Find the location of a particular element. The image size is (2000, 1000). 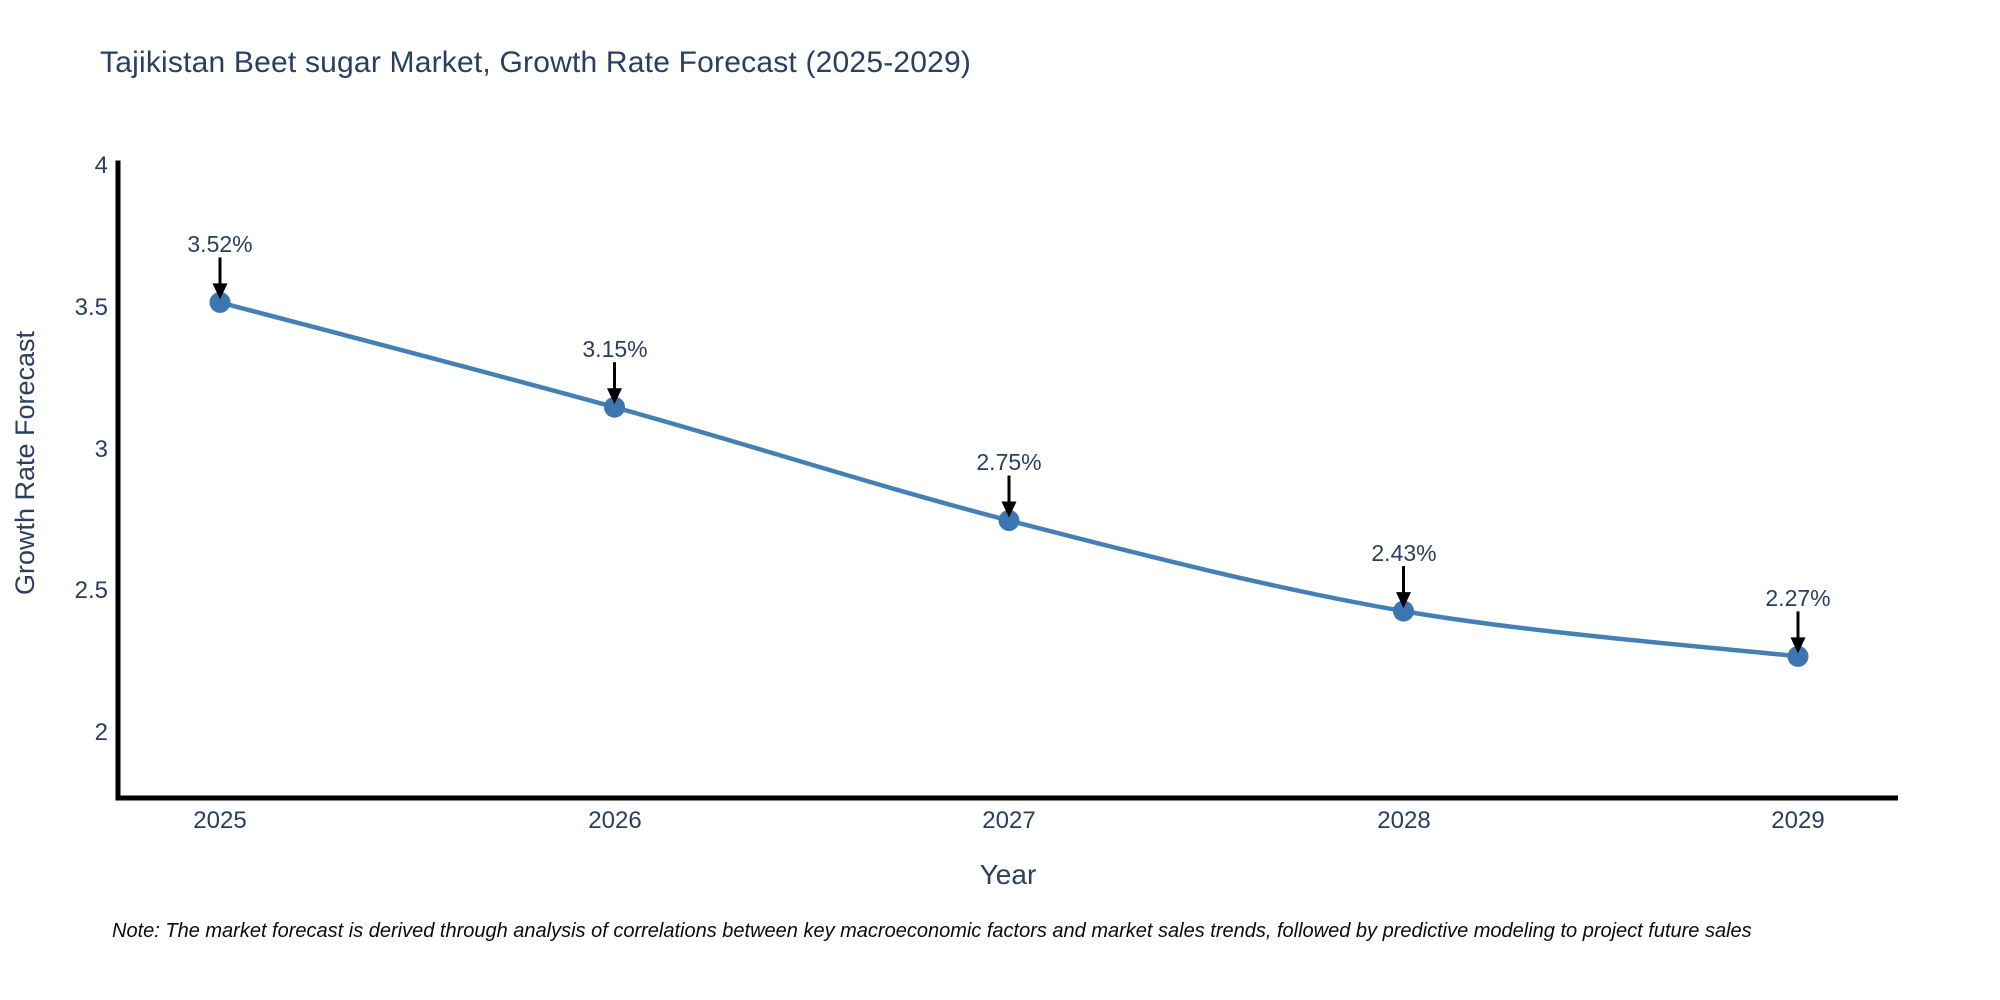

data-point-value-label: 3.52% is located at coordinates (220, 244).